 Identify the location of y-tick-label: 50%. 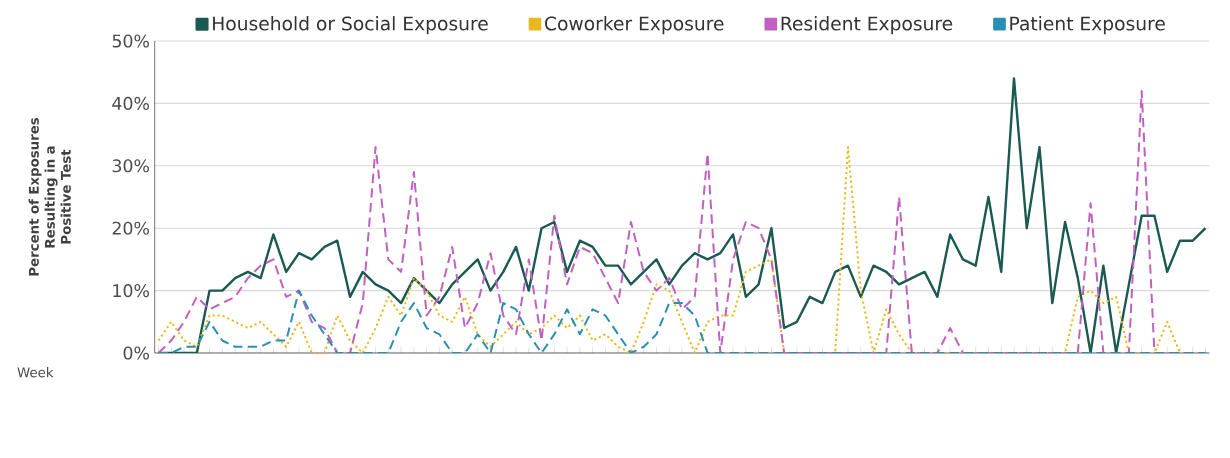
(130, 41).